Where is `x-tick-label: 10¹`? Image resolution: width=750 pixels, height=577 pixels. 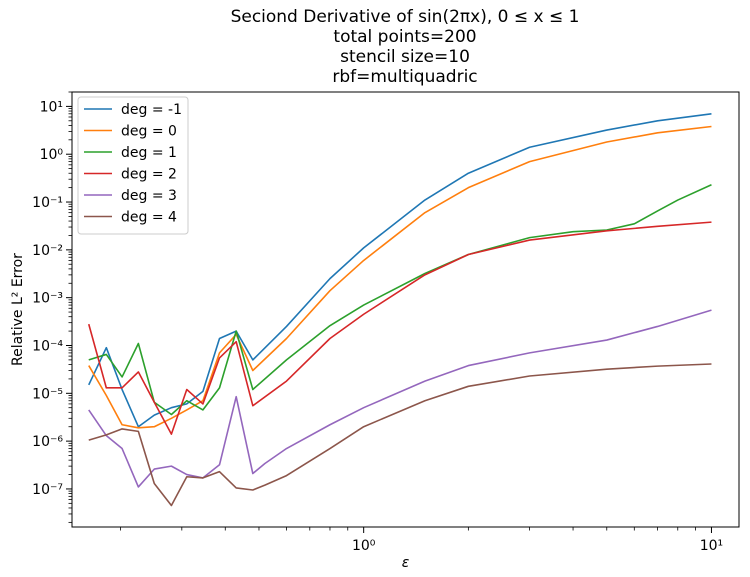
x-tick-label: 10¹ is located at coordinates (711, 546).